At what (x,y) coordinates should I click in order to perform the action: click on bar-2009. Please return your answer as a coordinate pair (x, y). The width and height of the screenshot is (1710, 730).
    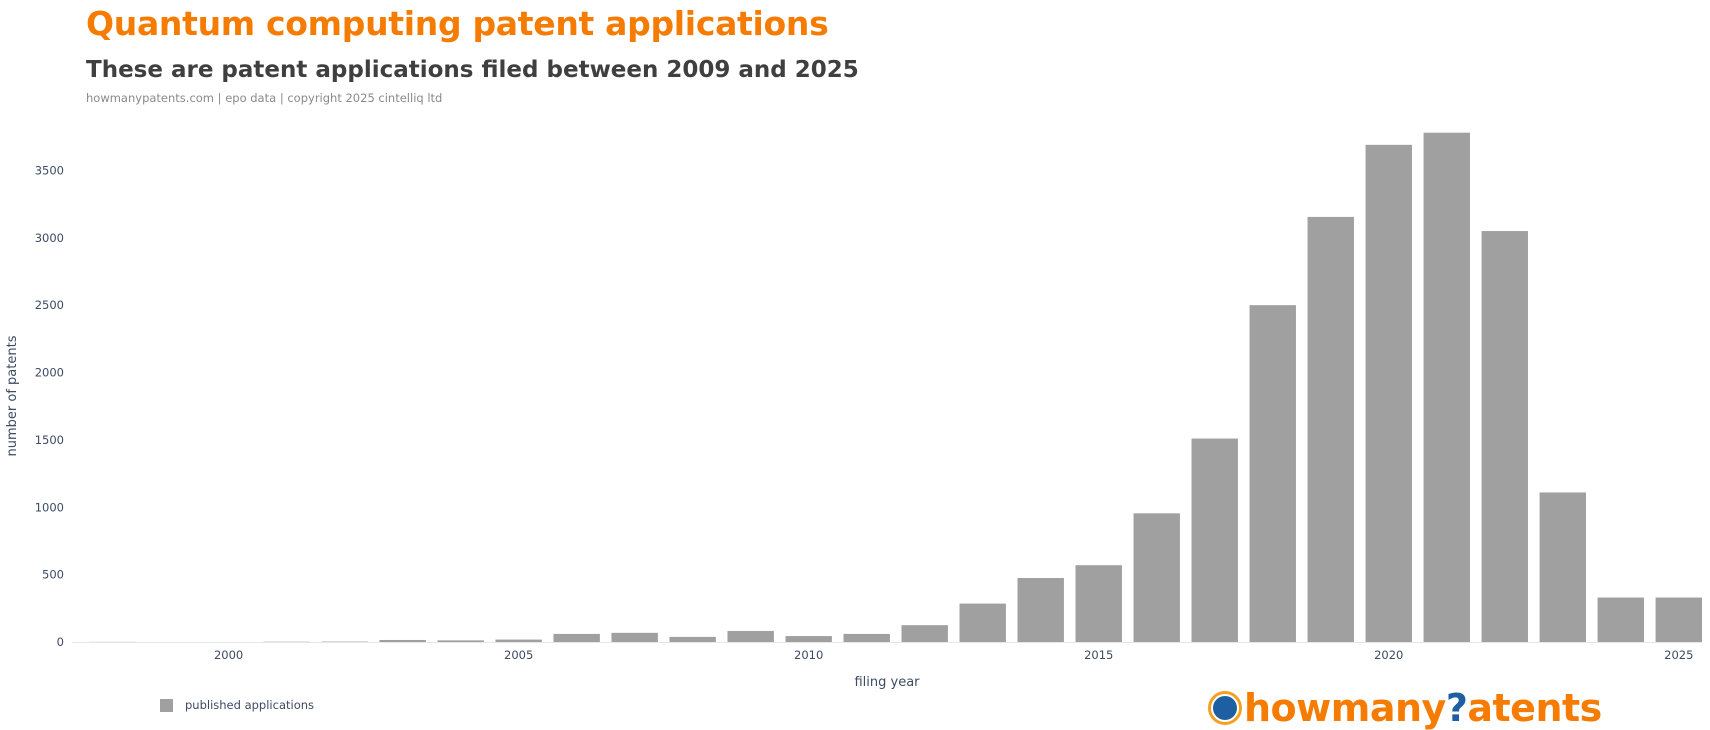
    Looking at the image, I should click on (750, 636).